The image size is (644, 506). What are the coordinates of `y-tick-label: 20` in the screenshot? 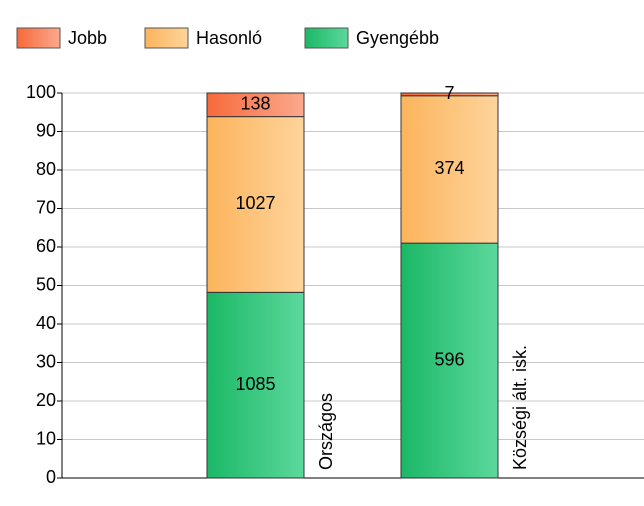 It's located at (46, 400).